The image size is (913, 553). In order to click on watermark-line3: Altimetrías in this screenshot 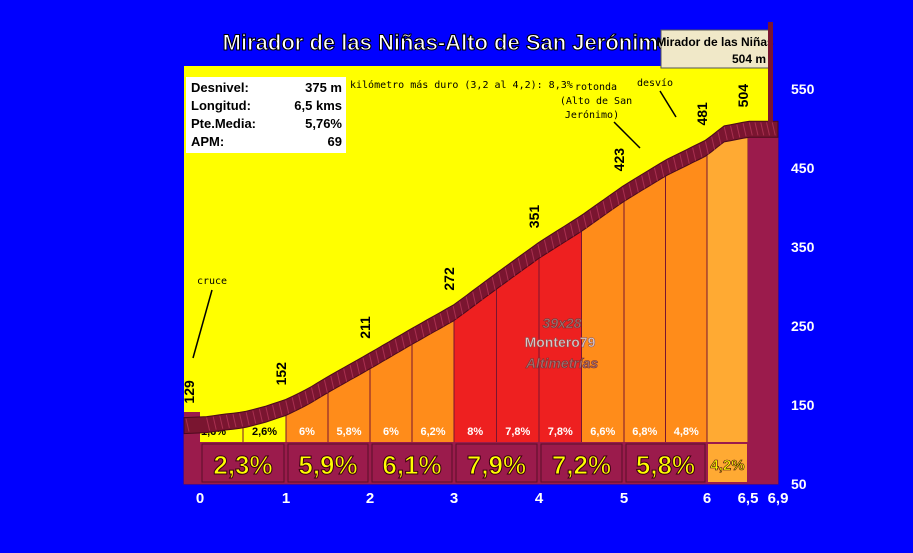, I will do `click(562, 363)`.